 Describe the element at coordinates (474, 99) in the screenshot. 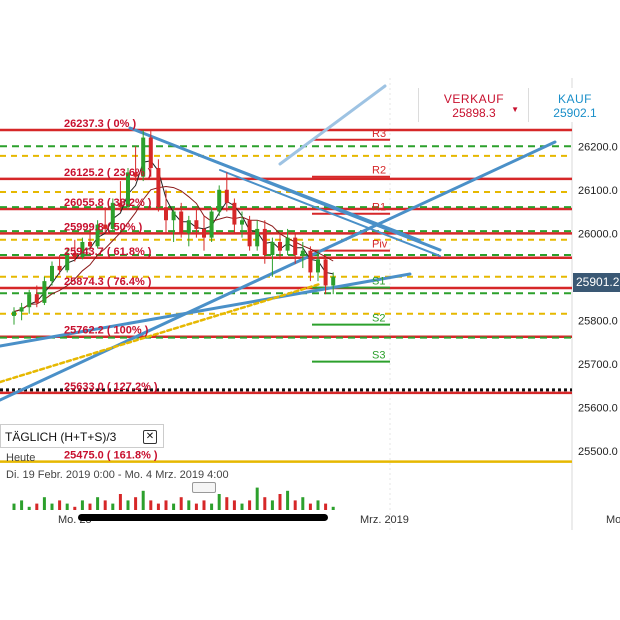

I see `sell-label: VERKAUF` at that location.